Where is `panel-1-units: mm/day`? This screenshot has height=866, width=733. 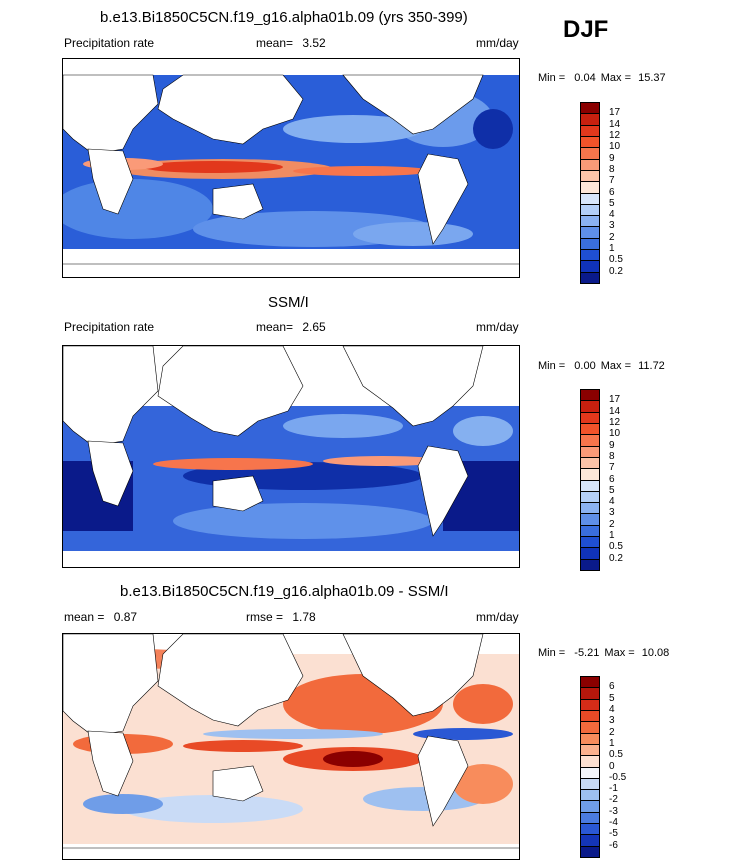
panel-1-units: mm/day is located at coordinates (497, 43).